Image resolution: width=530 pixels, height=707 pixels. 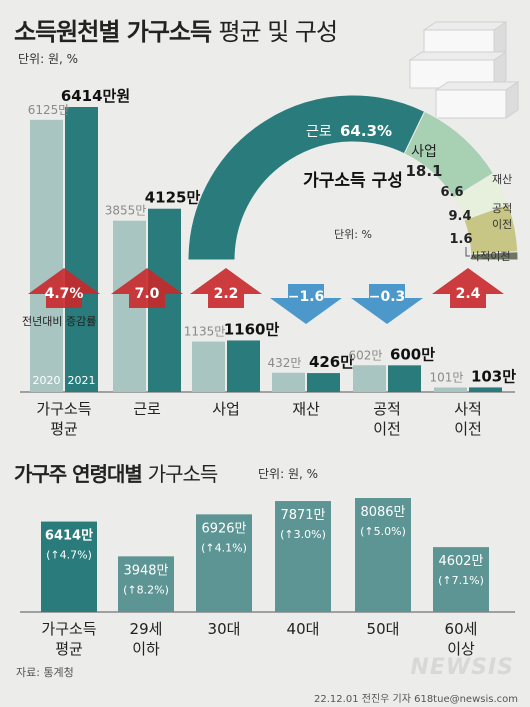 I want to click on category-label-age: 이하, so click(x=146, y=649).